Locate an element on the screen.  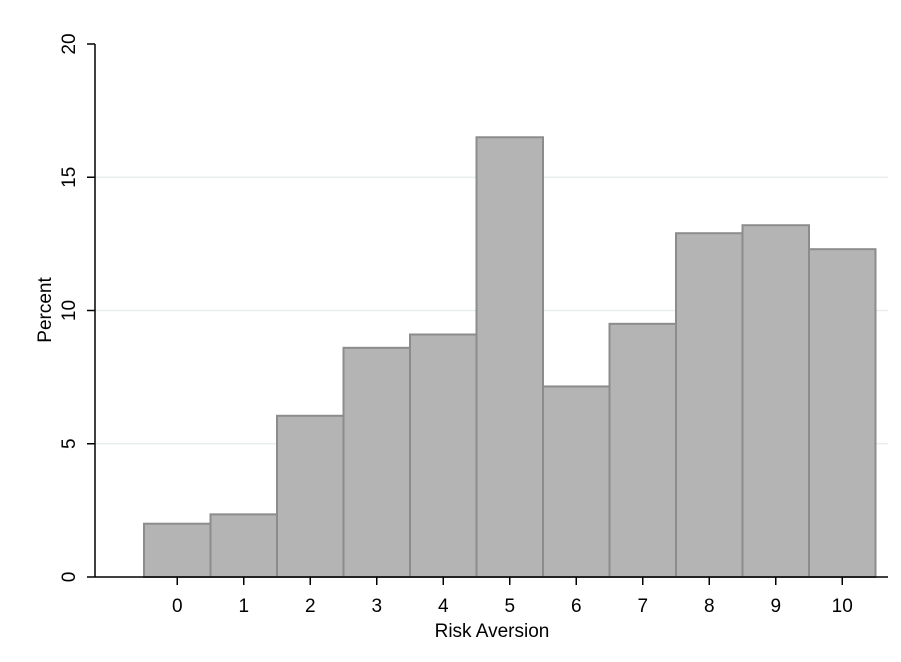
y-tick-label: 5 is located at coordinates (69, 443).